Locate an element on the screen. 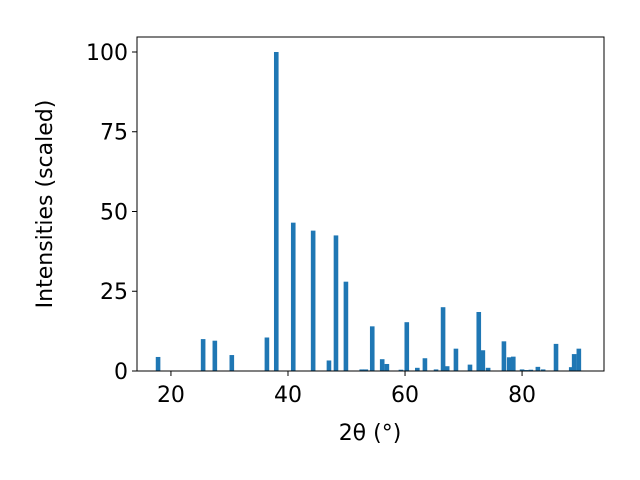 The image size is (640, 480). x-tick-label: 20 is located at coordinates (171, 395).